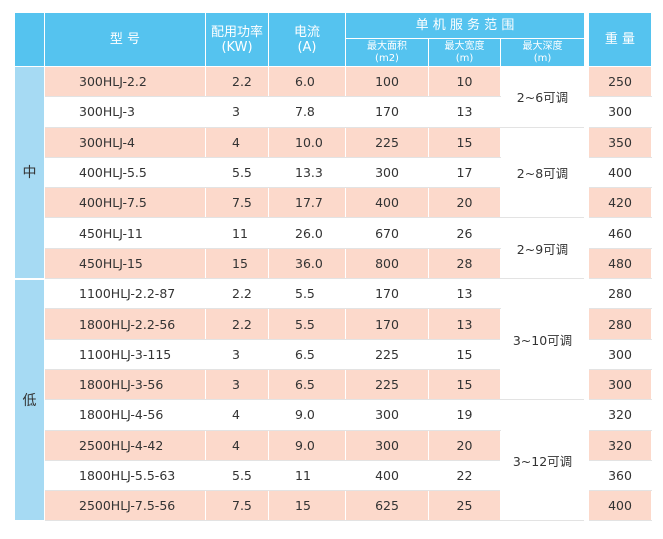  I want to click on header-service: 单 机 服 务 范 围, so click(466, 25).